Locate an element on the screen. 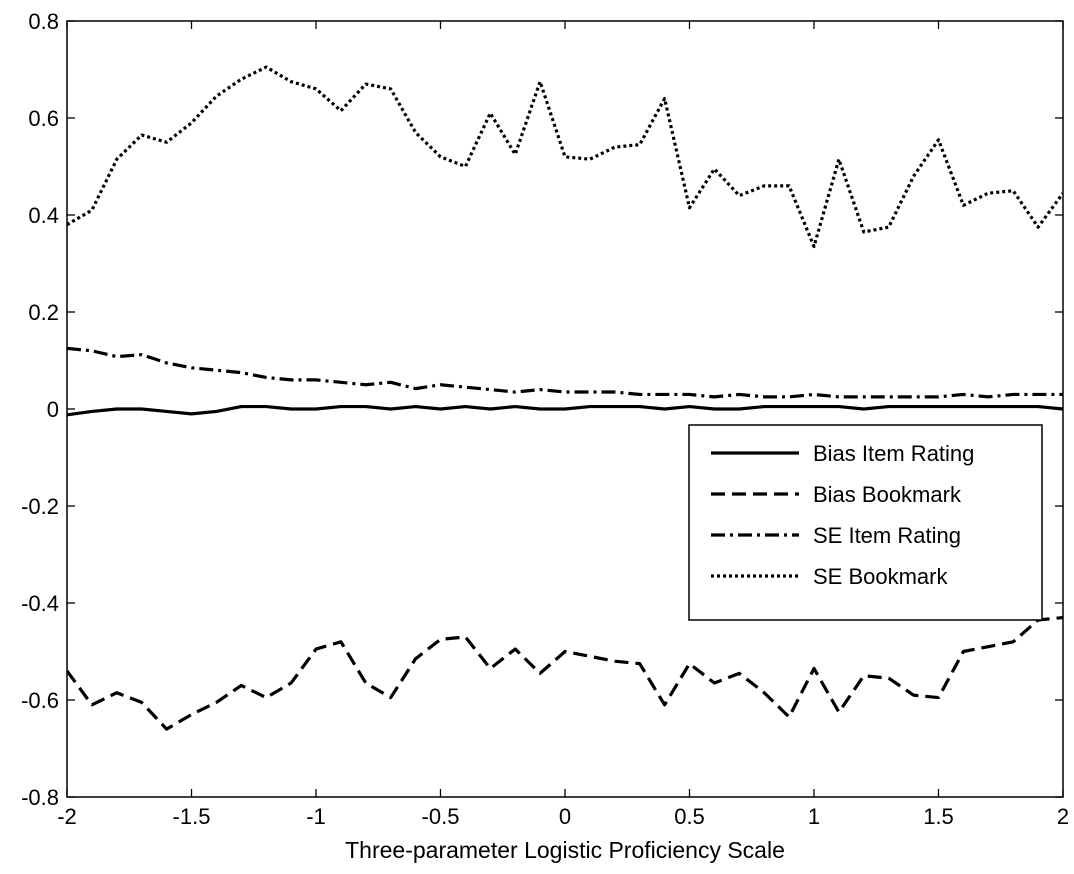  y-tick-label: 0.6 is located at coordinates (43, 118).